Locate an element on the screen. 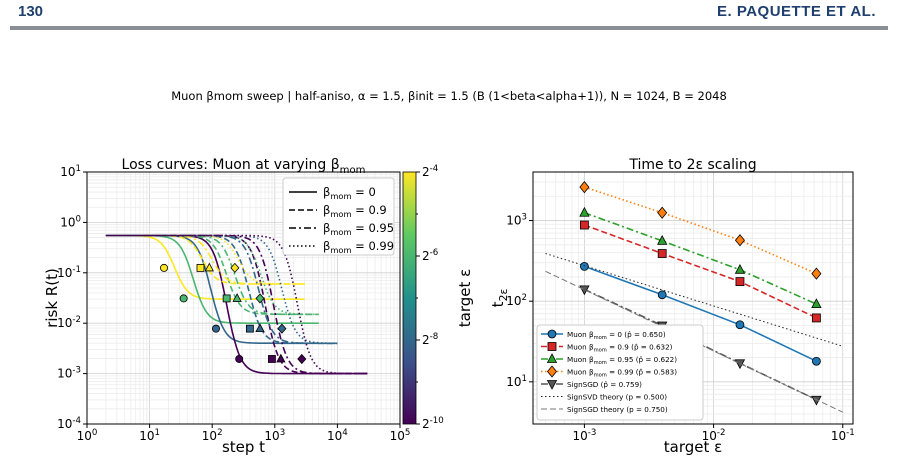 The image size is (898, 462). x-tick-label: 103 is located at coordinates (274, 435).